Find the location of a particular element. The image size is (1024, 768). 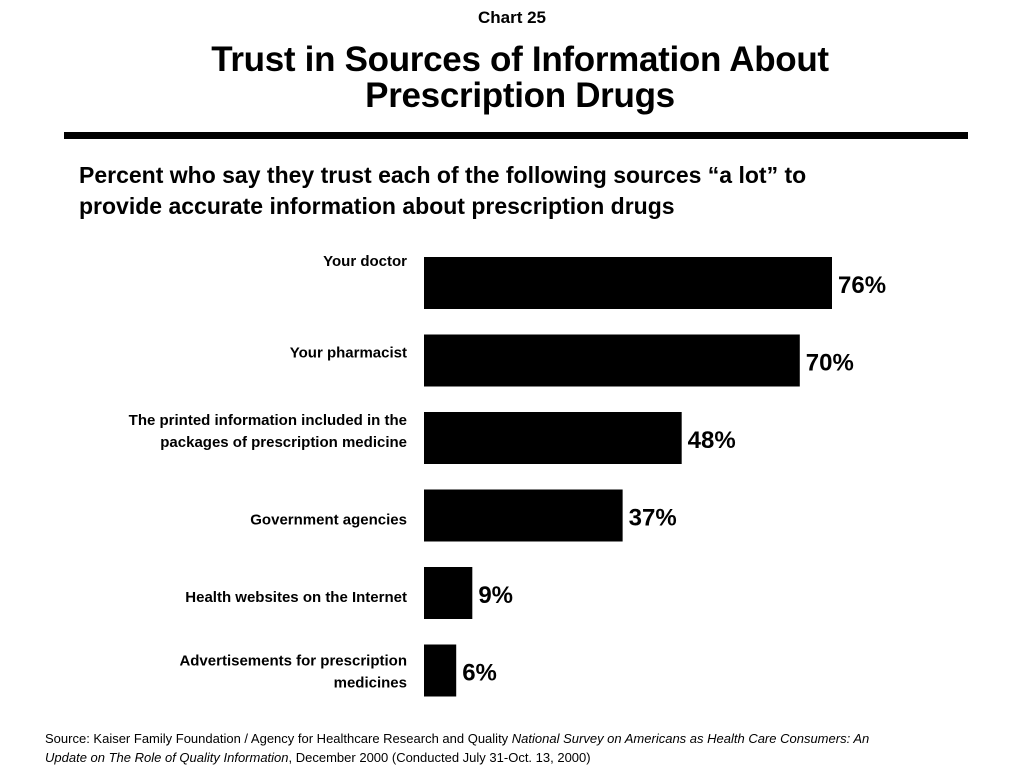

value-label-1: 70% is located at coordinates (830, 363).